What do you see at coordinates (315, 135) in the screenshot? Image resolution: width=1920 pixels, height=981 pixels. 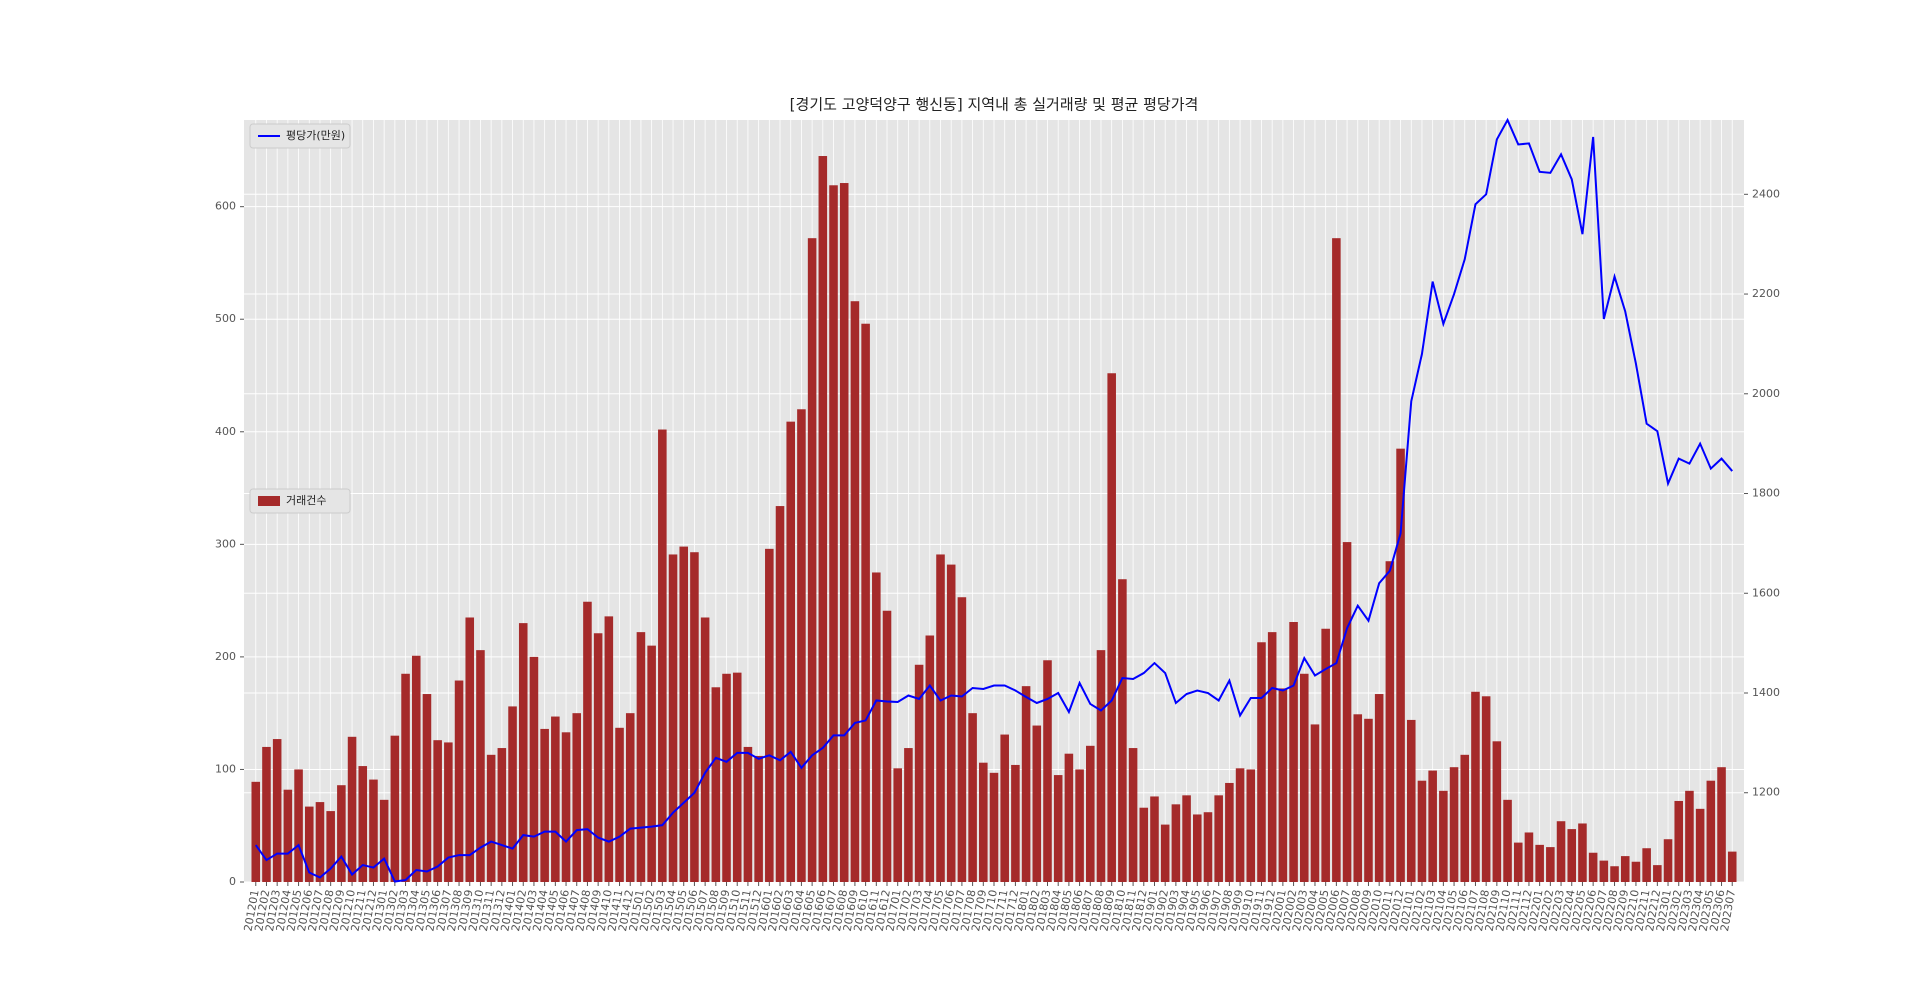 I see `legend-label: 평당가(만원)` at bounding box center [315, 135].